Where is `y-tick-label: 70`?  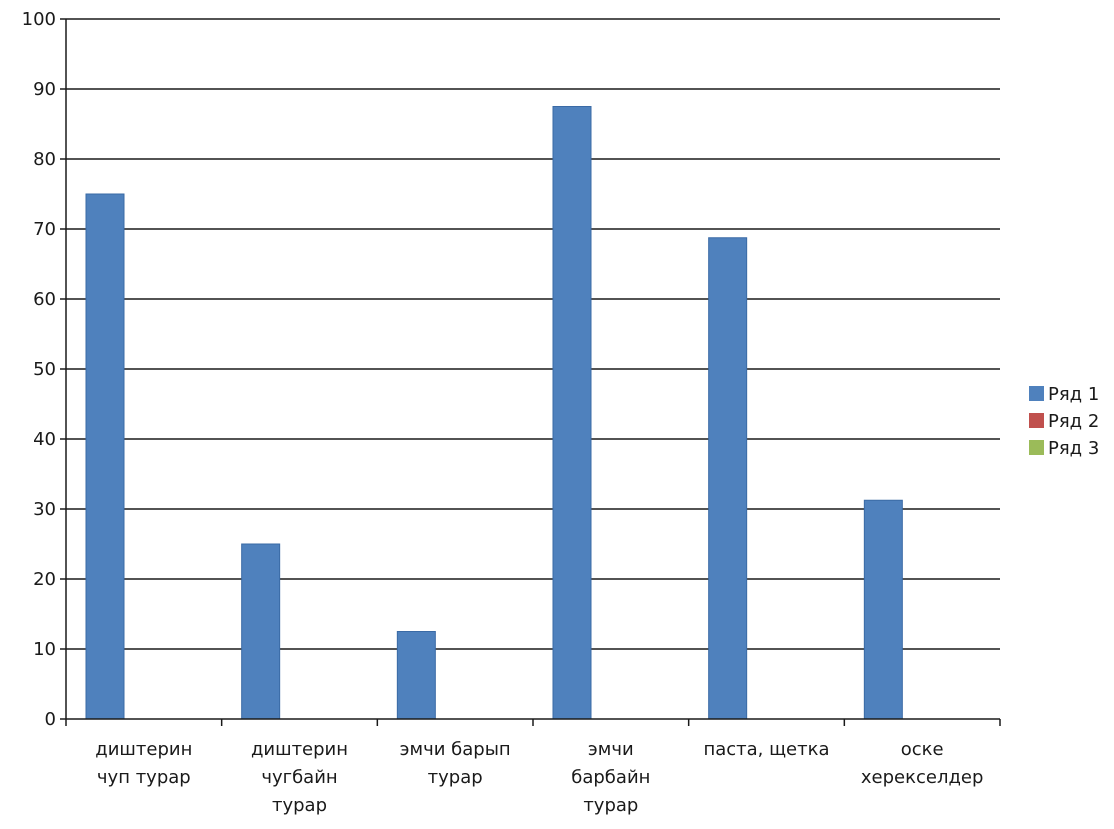
y-tick-label: 70 is located at coordinates (44, 229).